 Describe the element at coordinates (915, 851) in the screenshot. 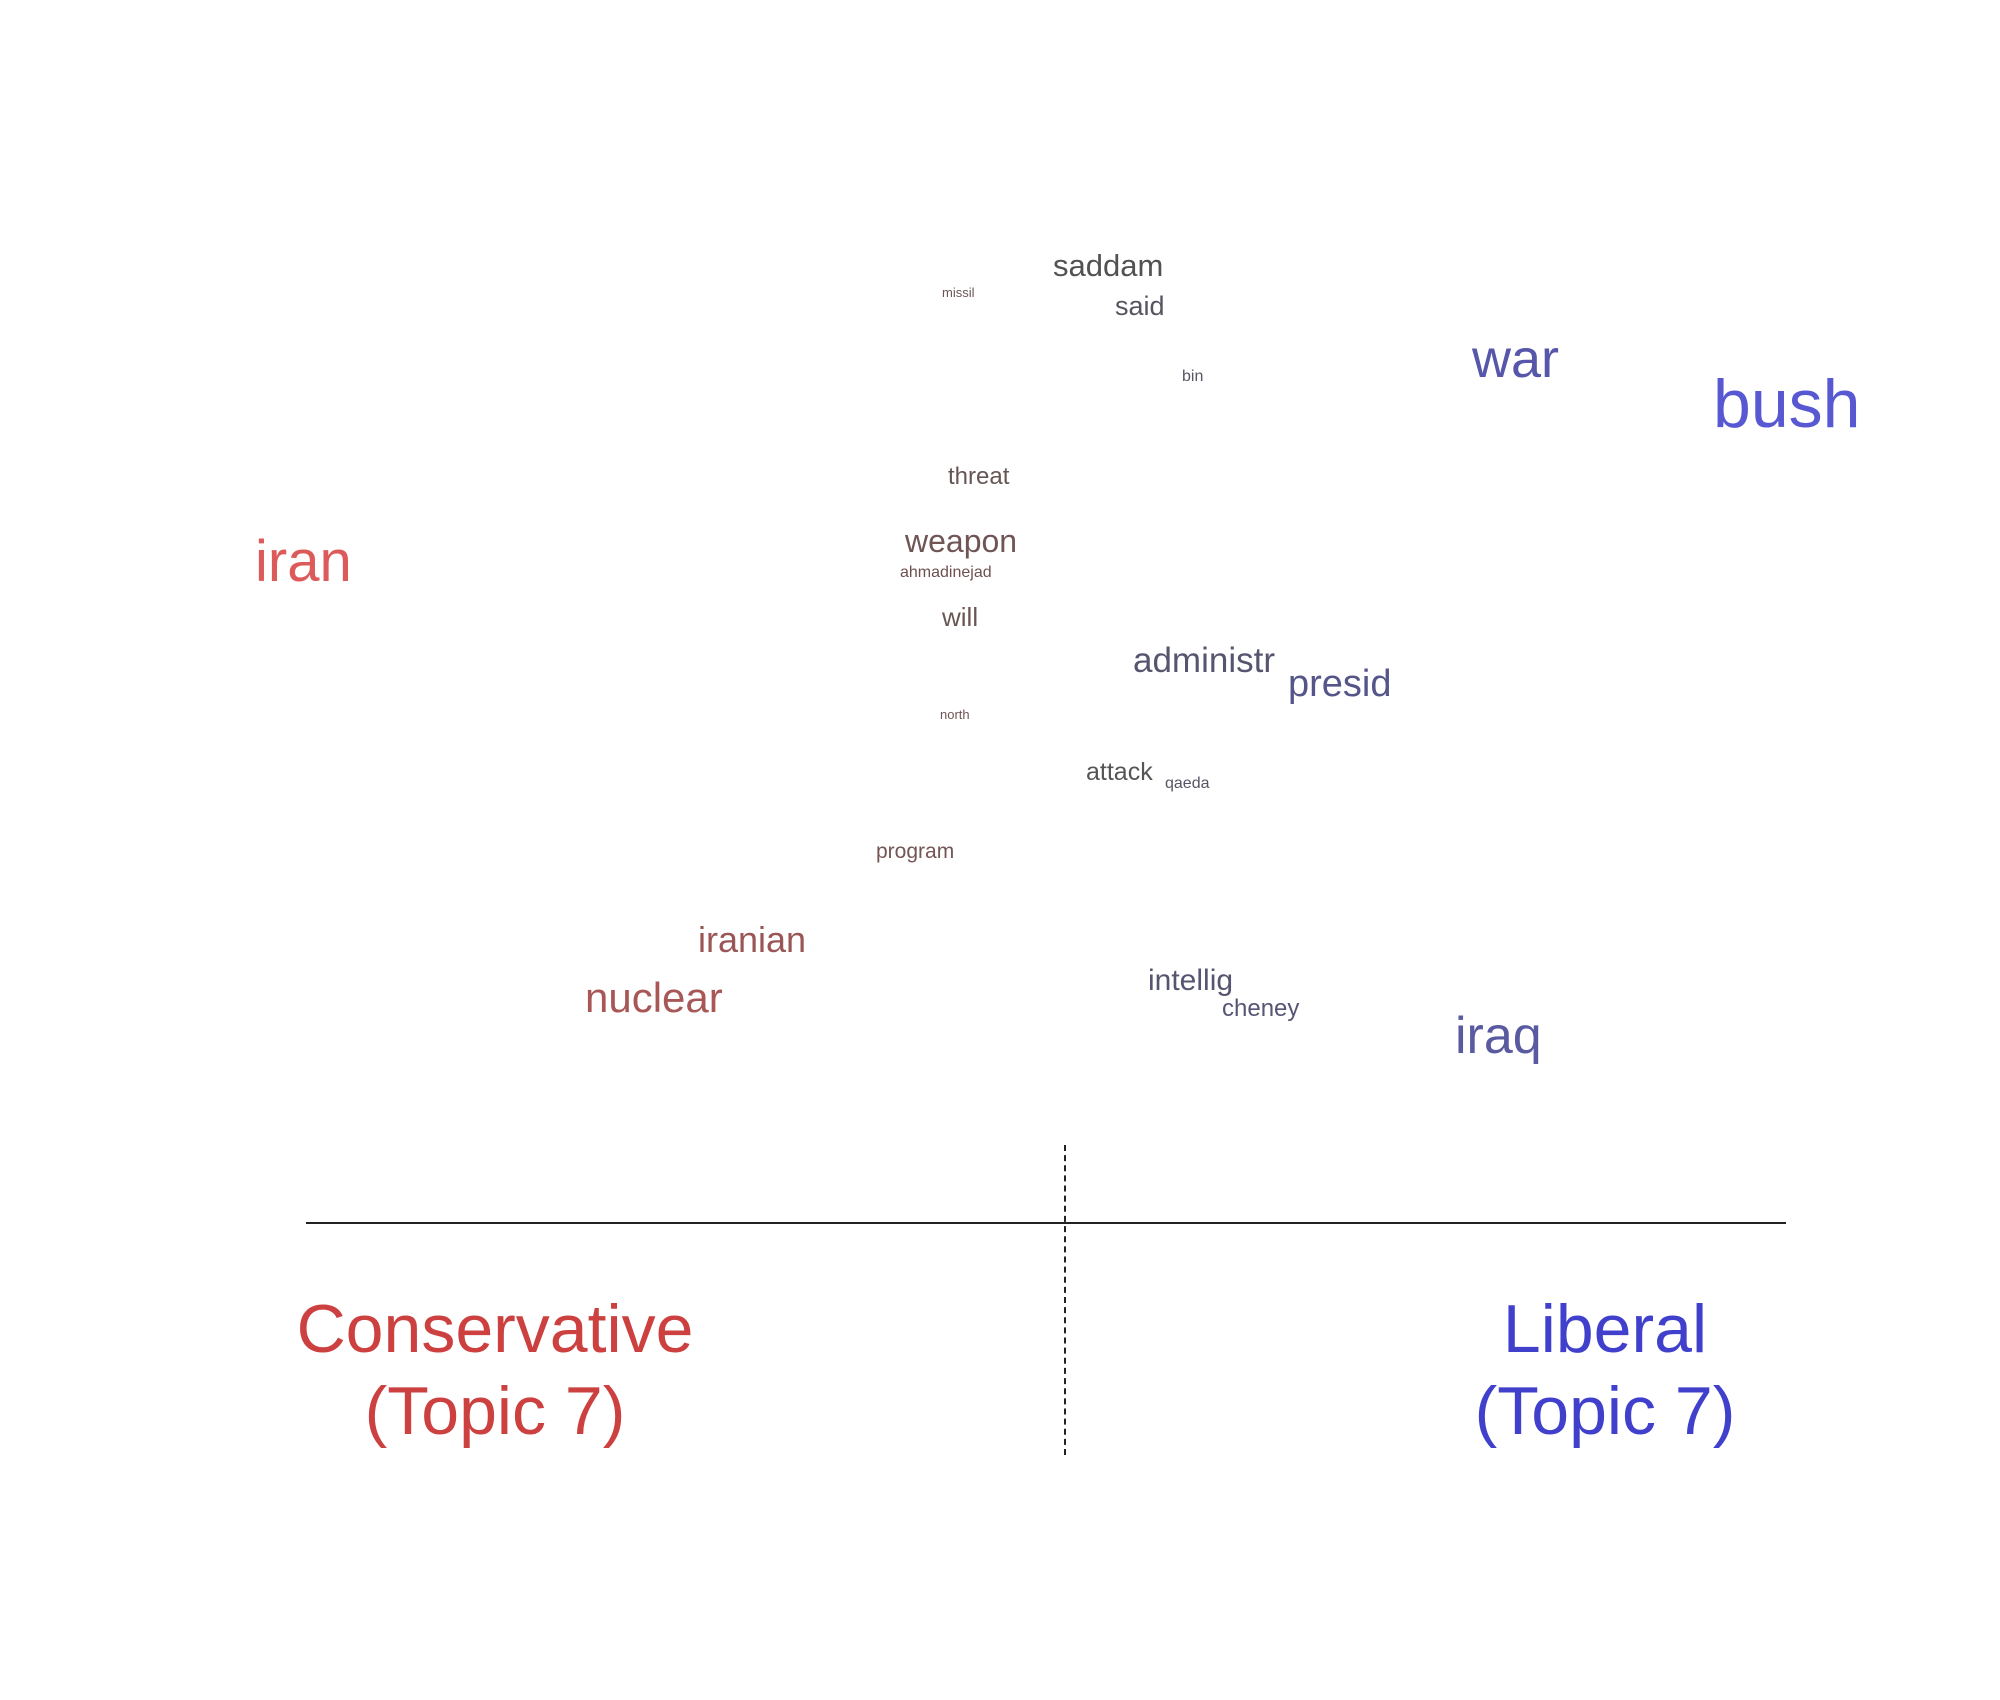

I see `word-program: program` at that location.